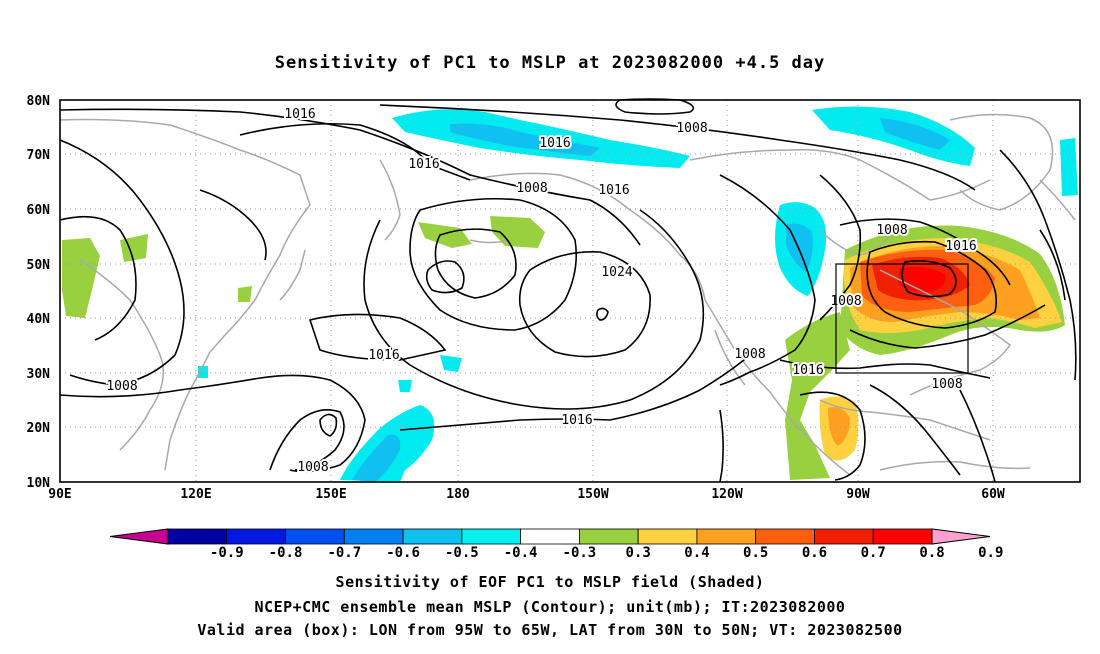 This screenshot has width=1100, height=654. What do you see at coordinates (526, 494) in the screenshot?
I see `lon-axis: 90E 120E 150E 180 150W 120W 90W 60W` at bounding box center [526, 494].